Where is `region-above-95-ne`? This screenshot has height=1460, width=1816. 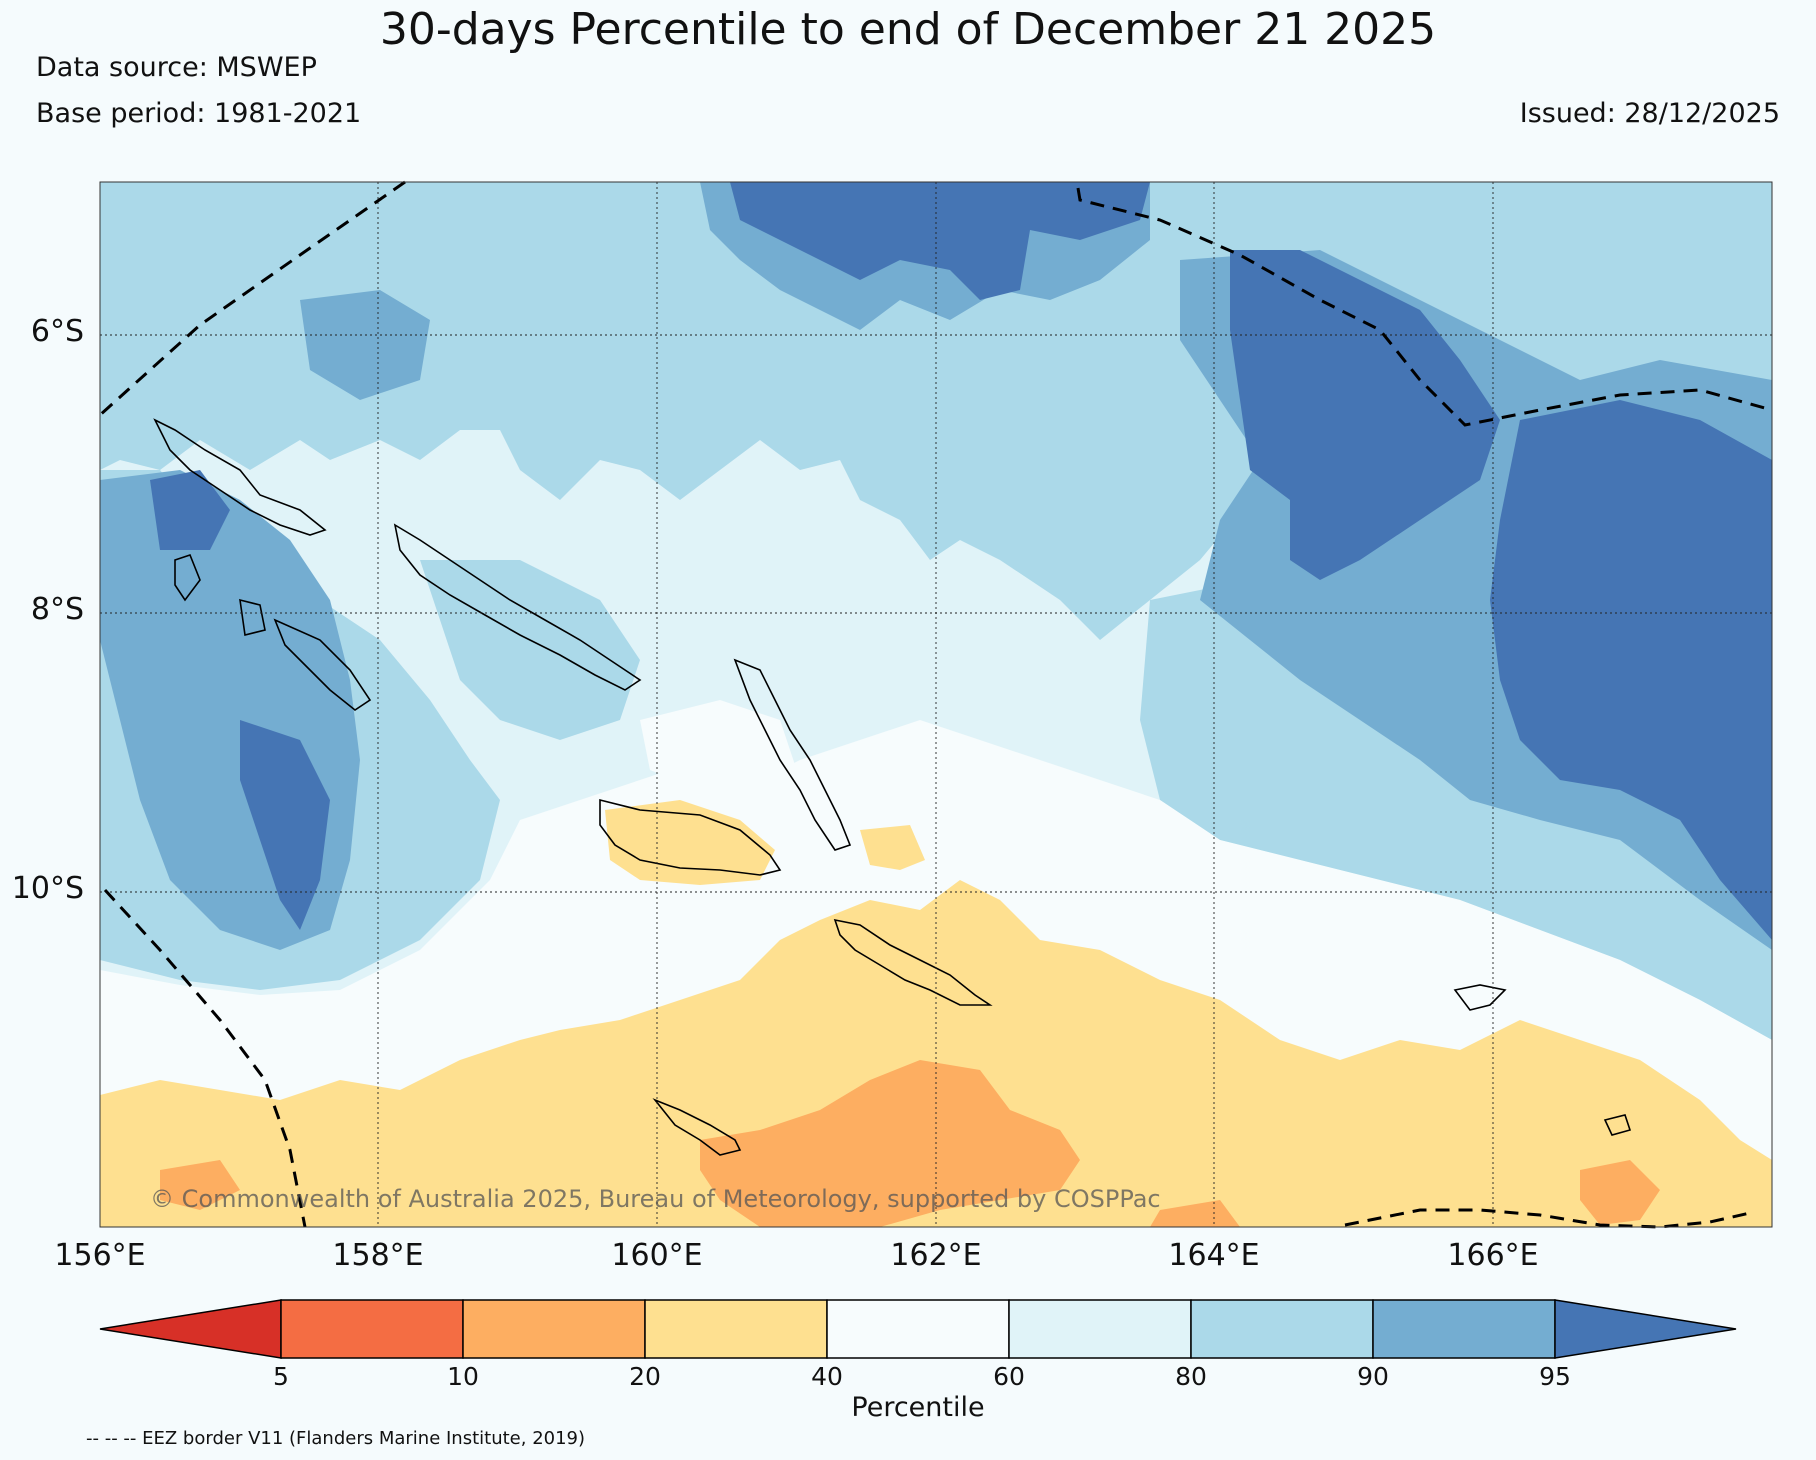
region-above-95-ne is located at coordinates (1365, 415).